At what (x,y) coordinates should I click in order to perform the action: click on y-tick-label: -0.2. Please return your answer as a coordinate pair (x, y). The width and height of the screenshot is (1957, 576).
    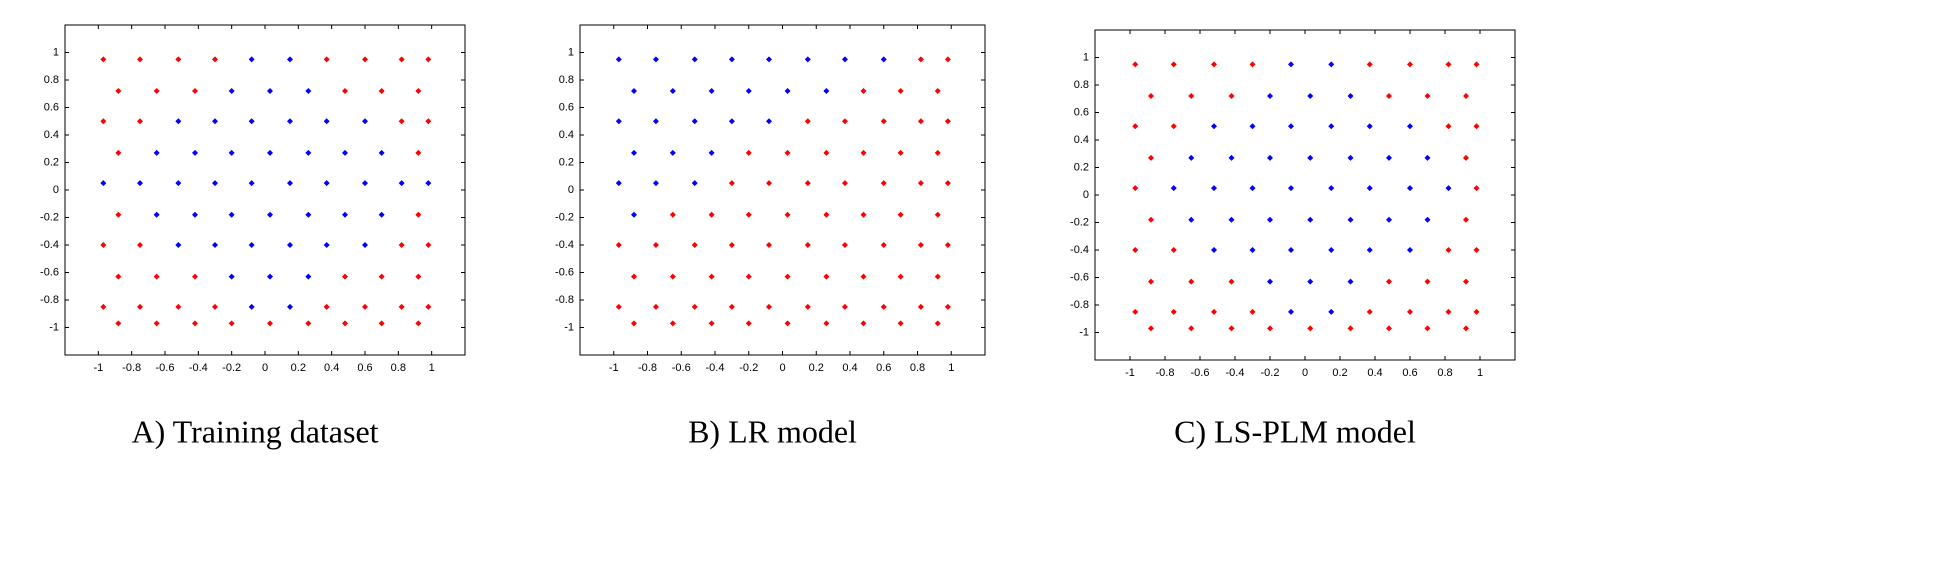
    Looking at the image, I should click on (1079, 222).